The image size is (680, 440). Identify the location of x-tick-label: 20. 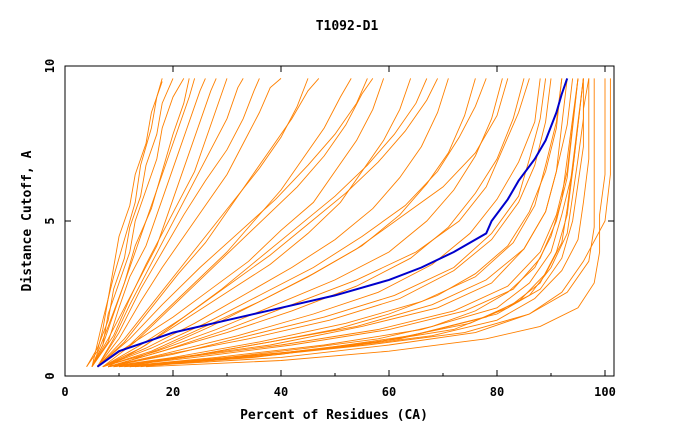
(173, 392).